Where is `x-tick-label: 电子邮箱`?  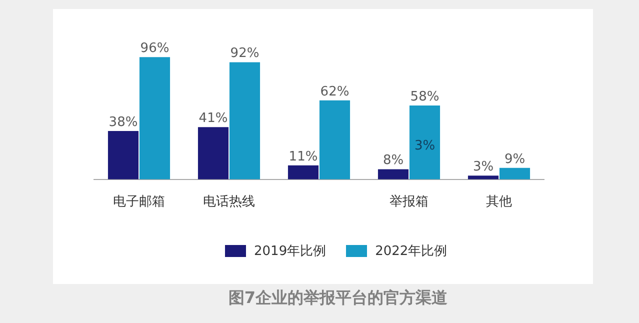
x-tick-label: 电子邮箱 is located at coordinates (139, 202).